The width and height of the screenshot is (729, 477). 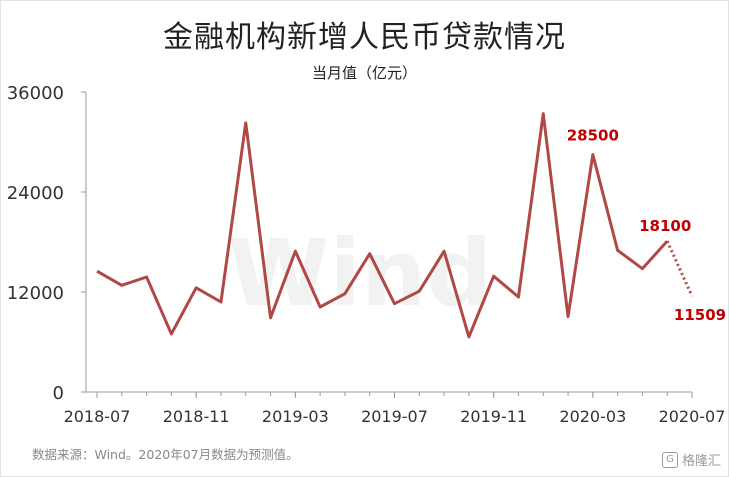 What do you see at coordinates (35, 93) in the screenshot?
I see `y-tick-label: 36000` at bounding box center [35, 93].